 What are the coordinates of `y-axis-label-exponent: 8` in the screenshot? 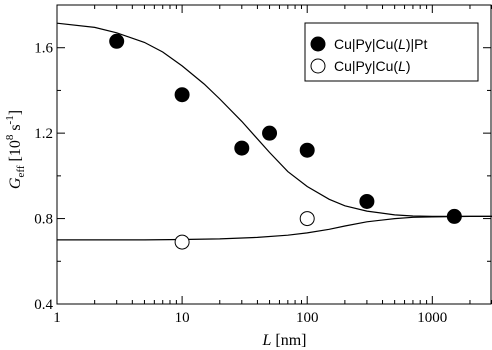 It's located at (10, 137).